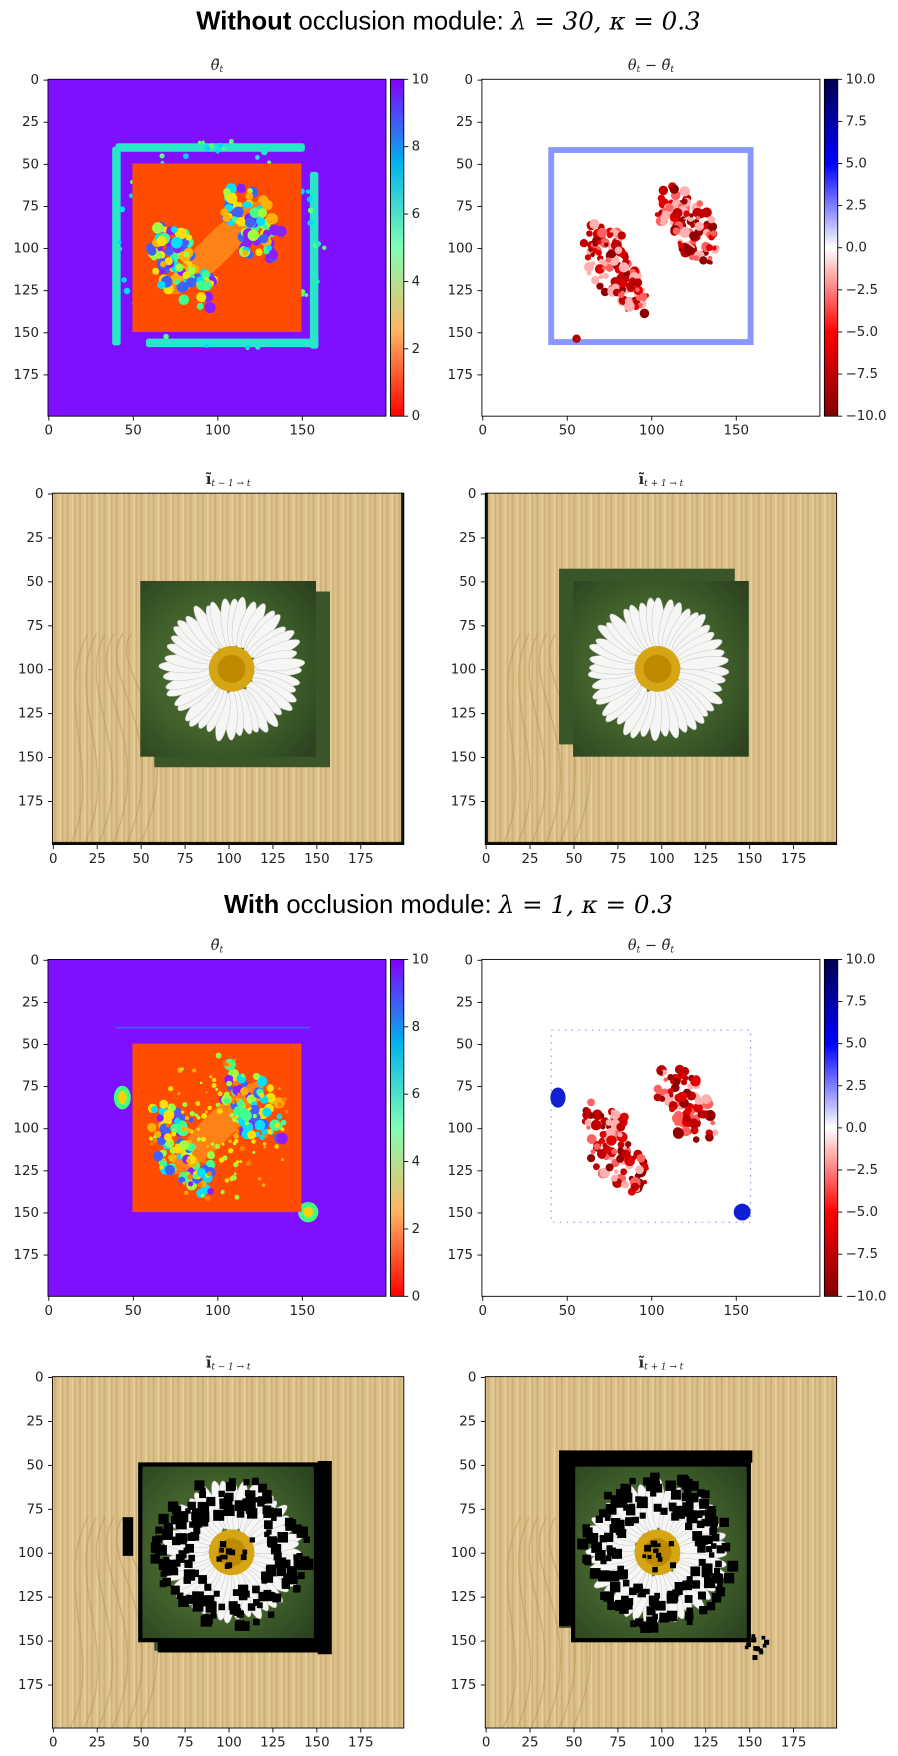 The height and width of the screenshot is (1756, 898). What do you see at coordinates (230, 484) in the screenshot?
I see `title-subscript: t − 1 → t` at bounding box center [230, 484].